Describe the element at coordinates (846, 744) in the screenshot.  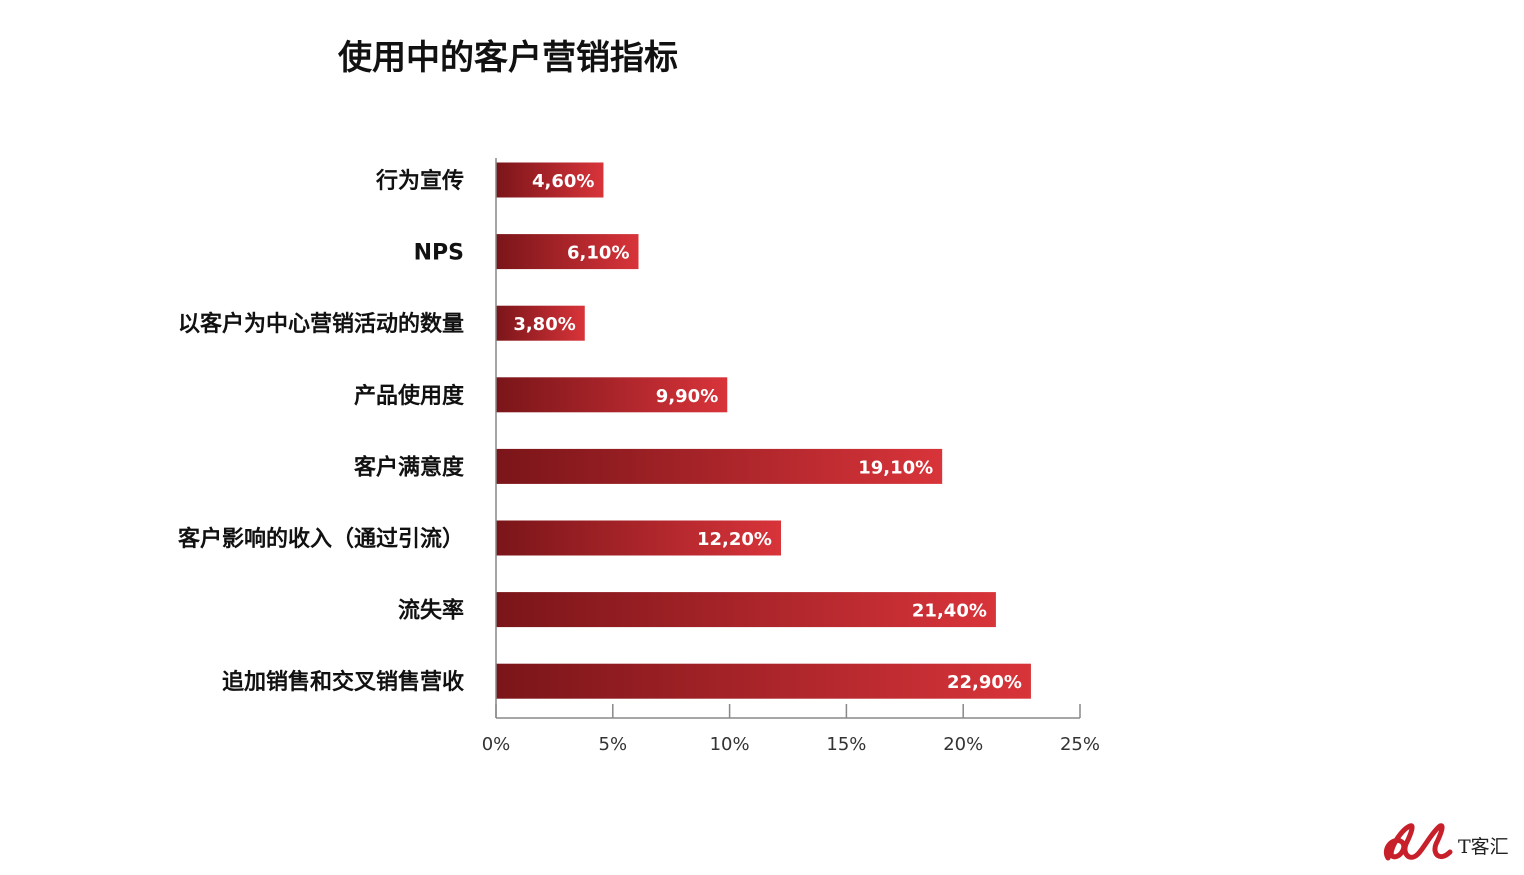
I see `x-tick-label: 15%` at that location.